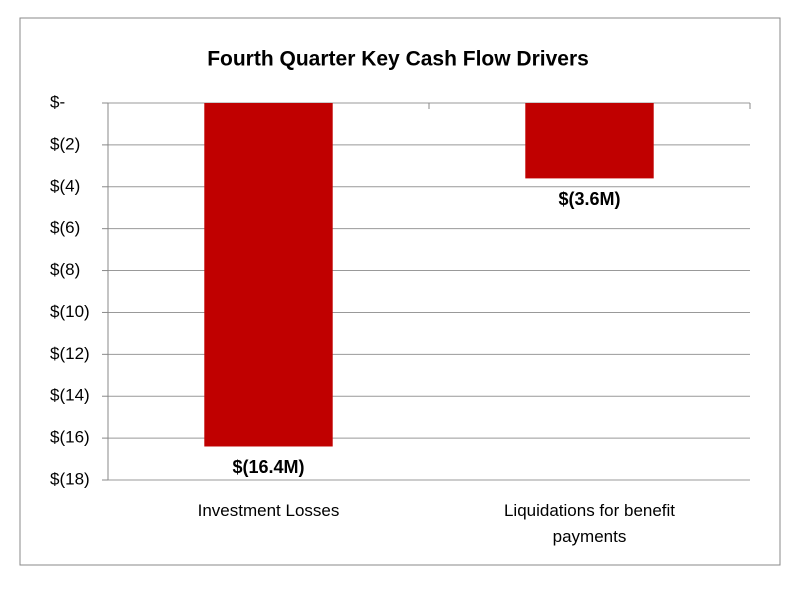 The image size is (800, 599). What do you see at coordinates (65, 227) in the screenshot?
I see `y-tick-label: $(6)` at bounding box center [65, 227].